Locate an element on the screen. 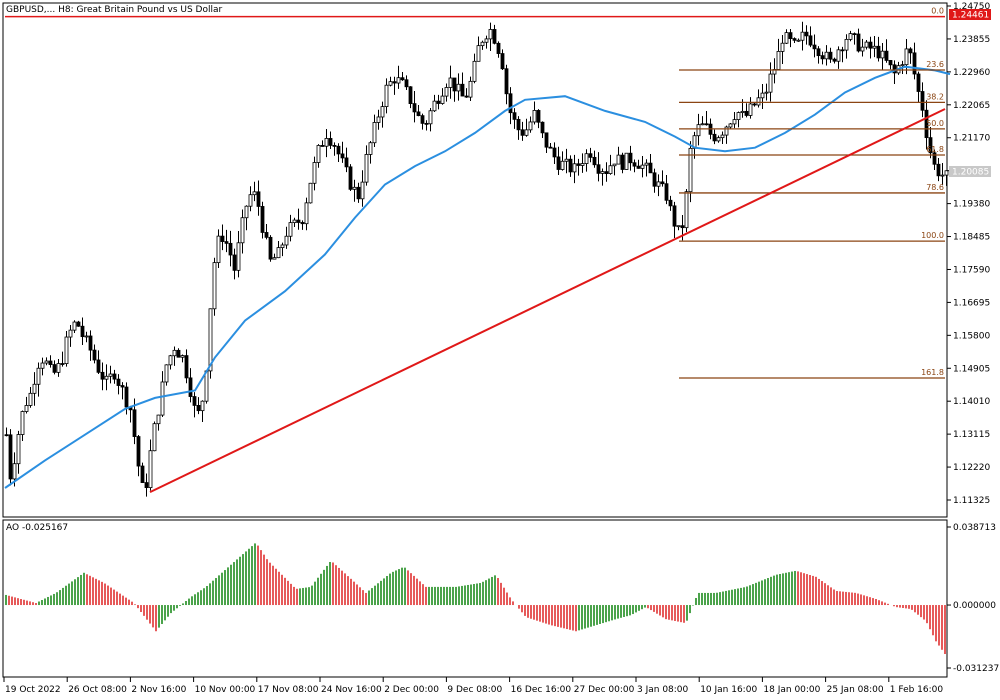  time-tick-label: 10 Jan 16:00 is located at coordinates (728, 690).